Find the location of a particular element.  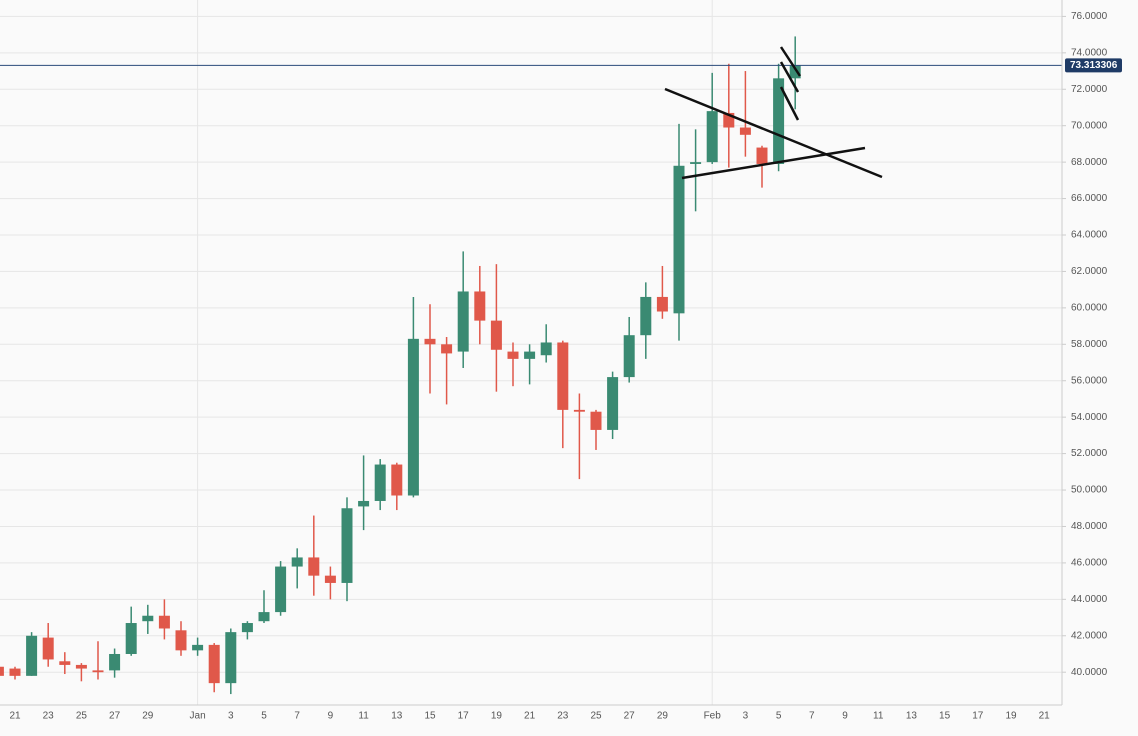

x-tick-label: 13 is located at coordinates (912, 716).